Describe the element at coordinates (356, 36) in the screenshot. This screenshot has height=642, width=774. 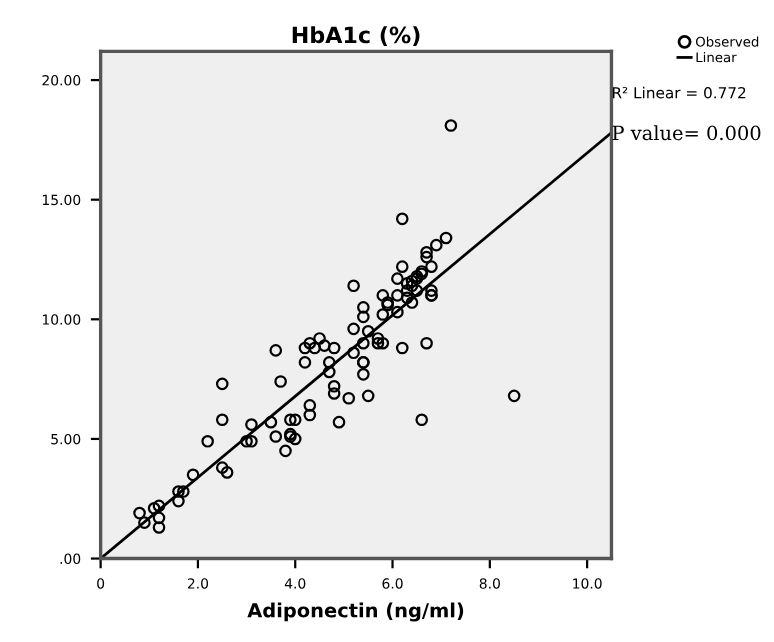
I see `chart-title: HbA1c (%)` at that location.